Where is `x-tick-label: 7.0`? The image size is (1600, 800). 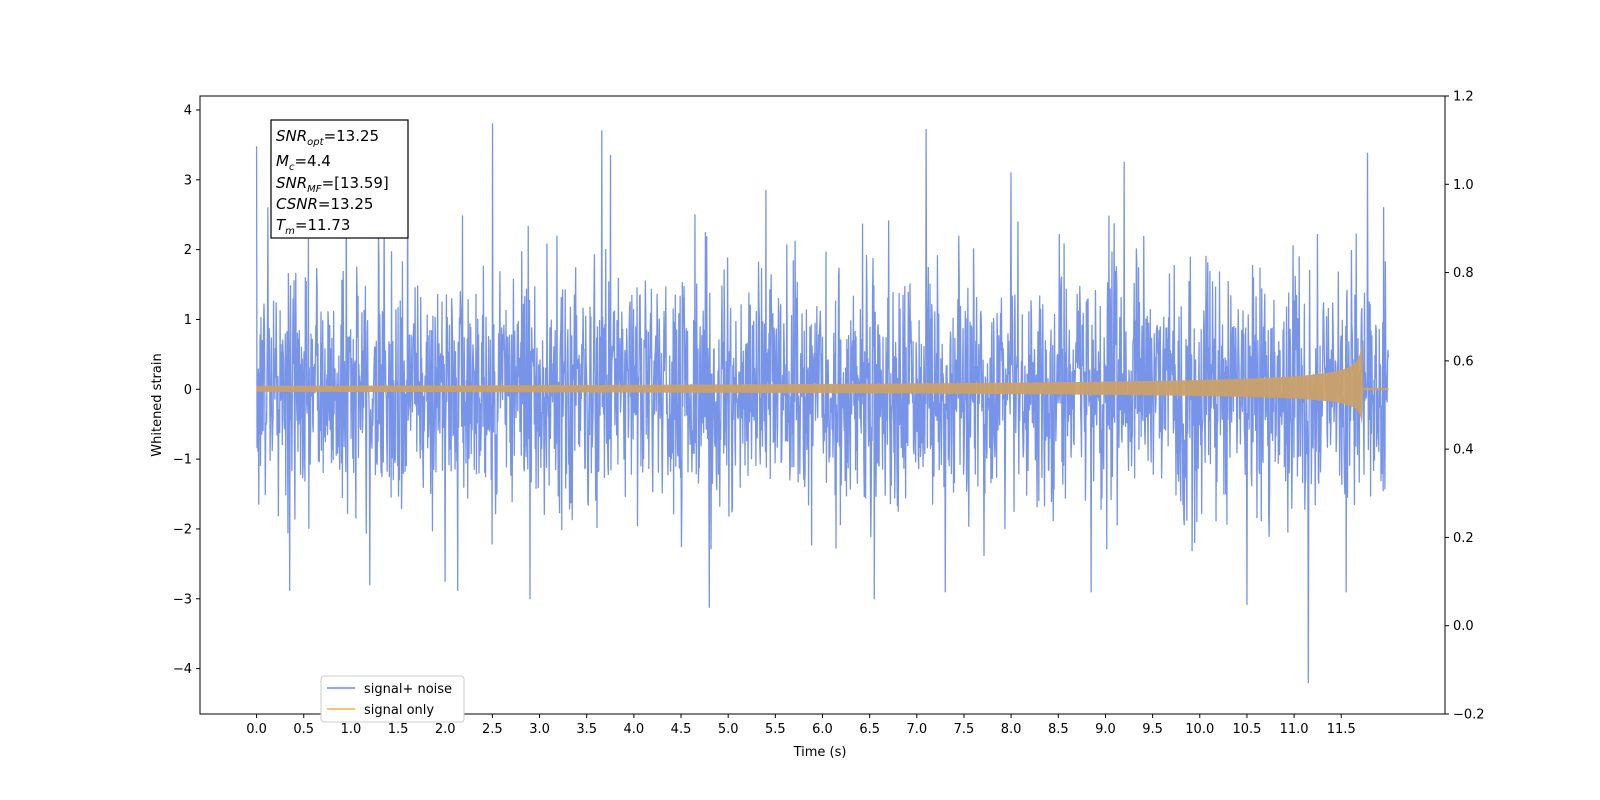
x-tick-label: 7.0 is located at coordinates (916, 729).